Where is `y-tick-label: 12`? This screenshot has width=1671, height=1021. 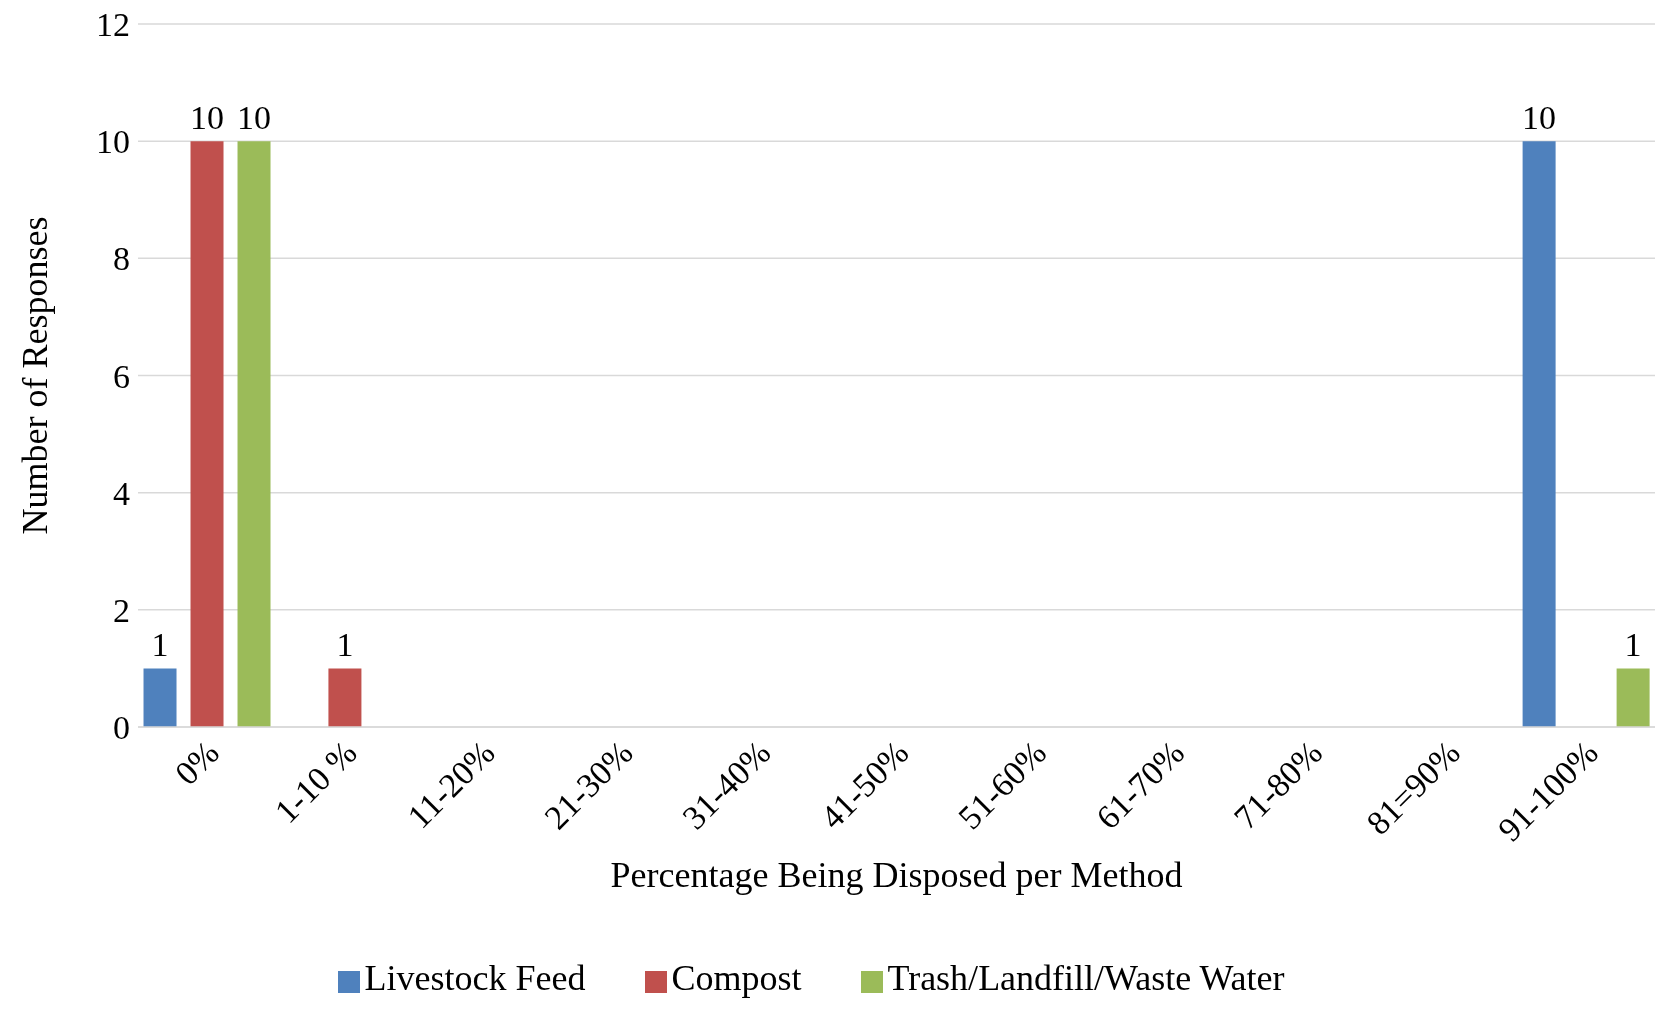
y-tick-label: 12 is located at coordinates (113, 25).